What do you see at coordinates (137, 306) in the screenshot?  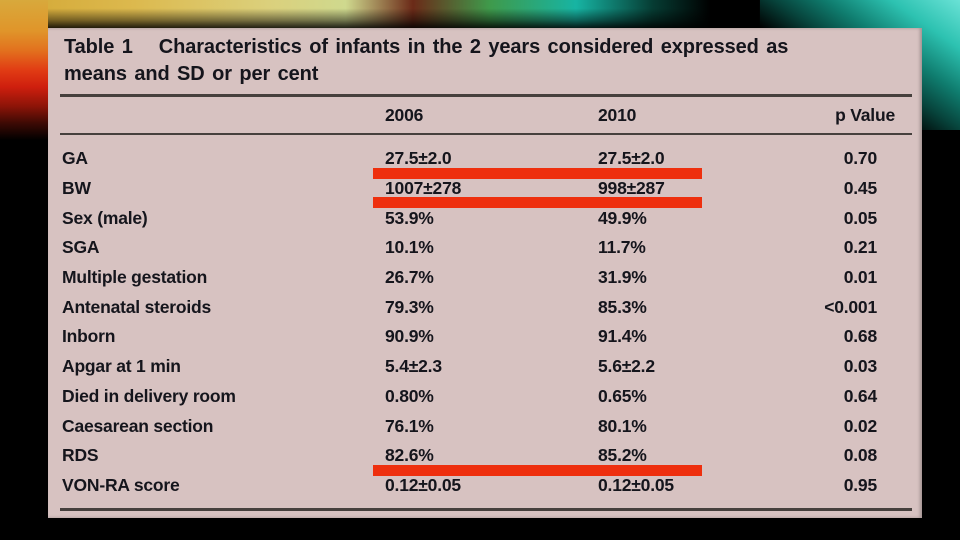 I see `row-label: Antenatal steroids` at bounding box center [137, 306].